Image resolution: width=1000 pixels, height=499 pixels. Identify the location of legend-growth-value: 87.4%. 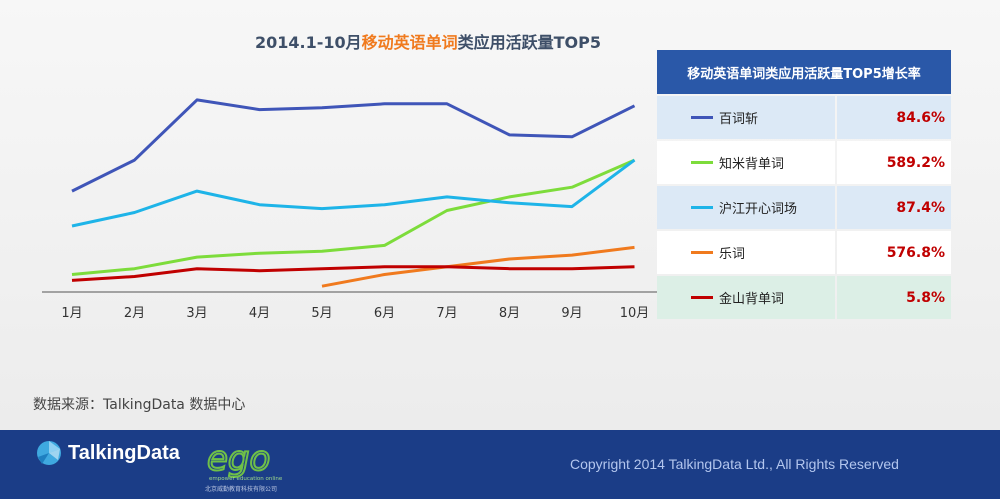
(894, 207).